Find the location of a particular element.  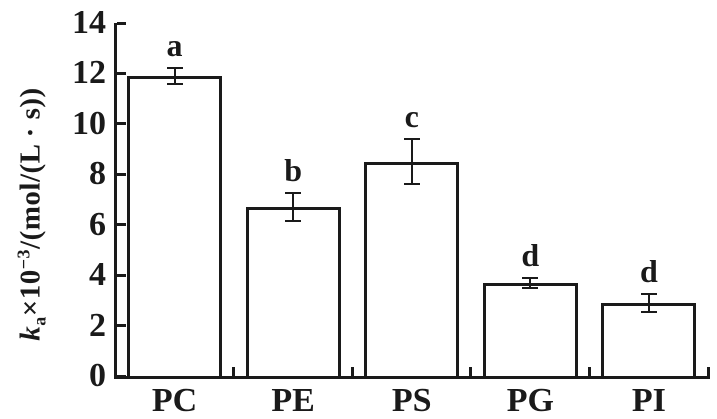

y-axis-label: ka×10−3/(mol/(L · s)) is located at coordinates (31, 213).